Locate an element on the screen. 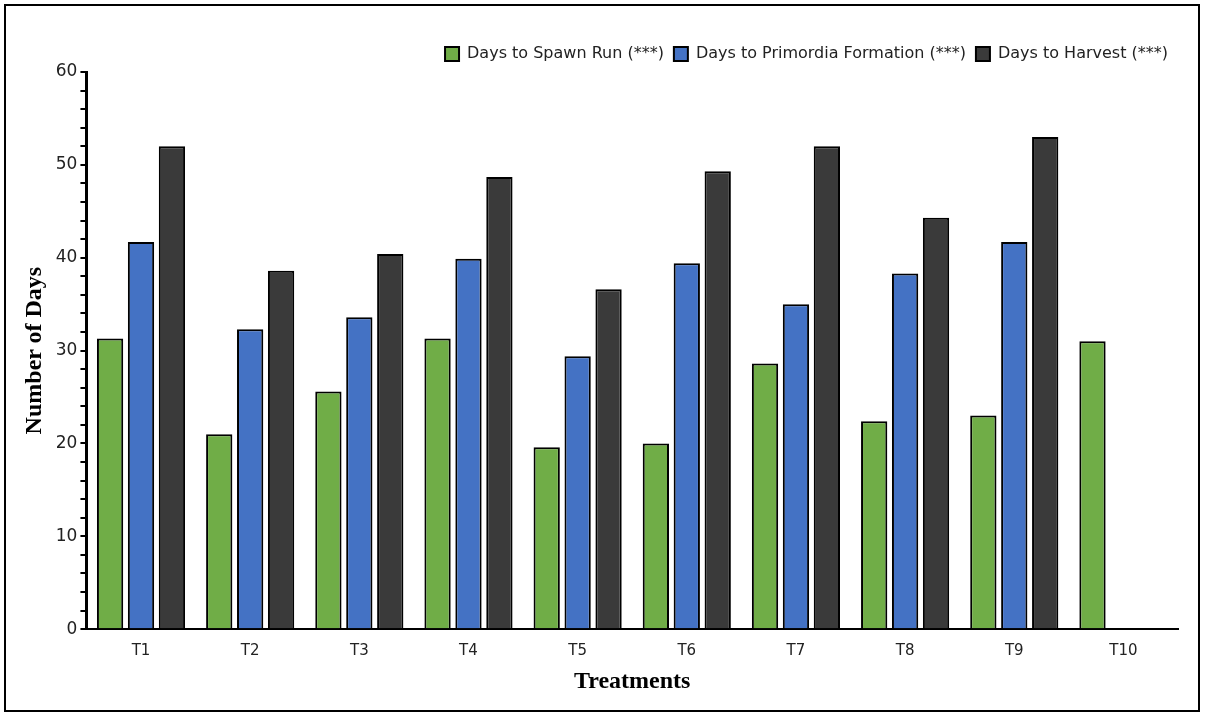  x-tick-label: T10 is located at coordinates (1123, 650).